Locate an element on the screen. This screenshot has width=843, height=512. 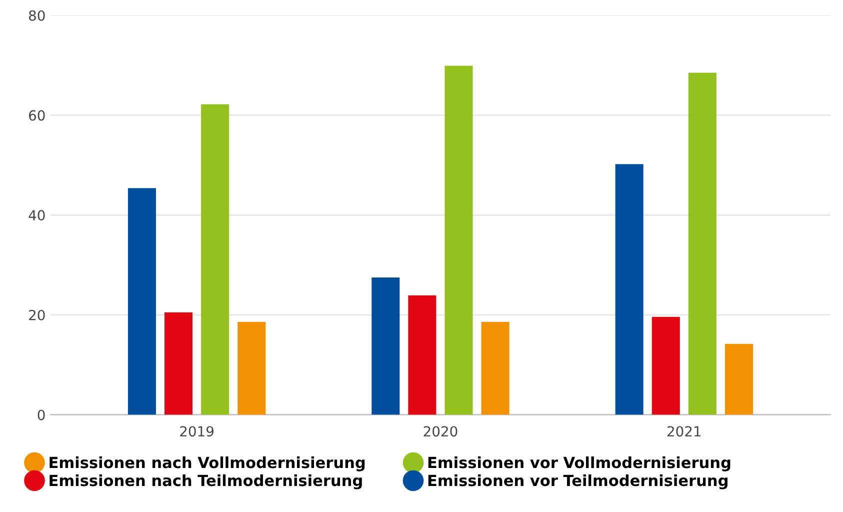
y-tick-label: 60 is located at coordinates (37, 115).